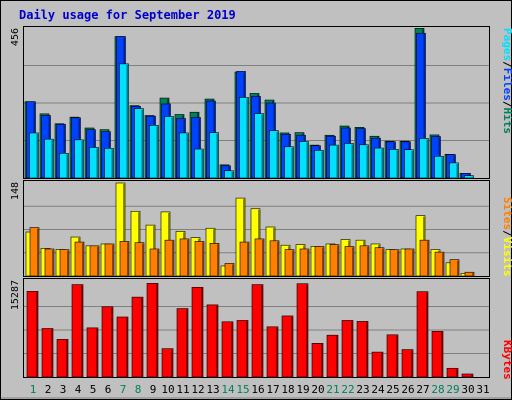  I want to click on kbytes-bar-day-12-shade, so click(202, 332).